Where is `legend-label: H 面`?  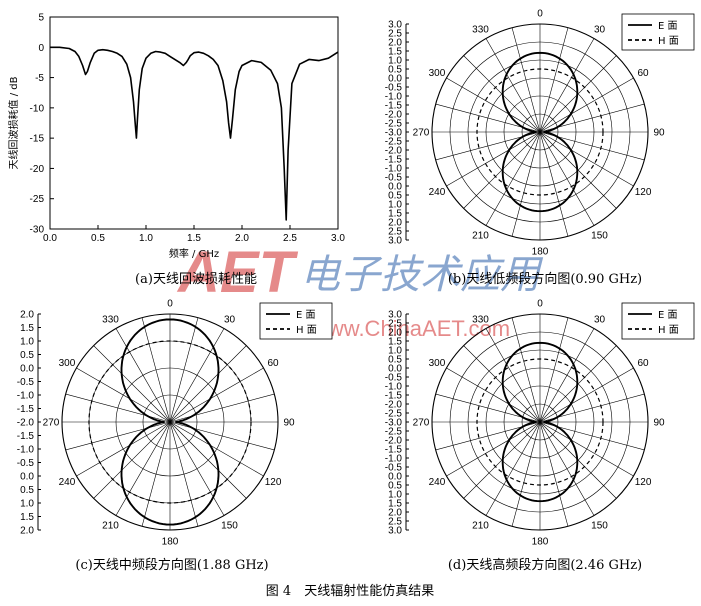
legend-label: H 面 is located at coordinates (668, 330).